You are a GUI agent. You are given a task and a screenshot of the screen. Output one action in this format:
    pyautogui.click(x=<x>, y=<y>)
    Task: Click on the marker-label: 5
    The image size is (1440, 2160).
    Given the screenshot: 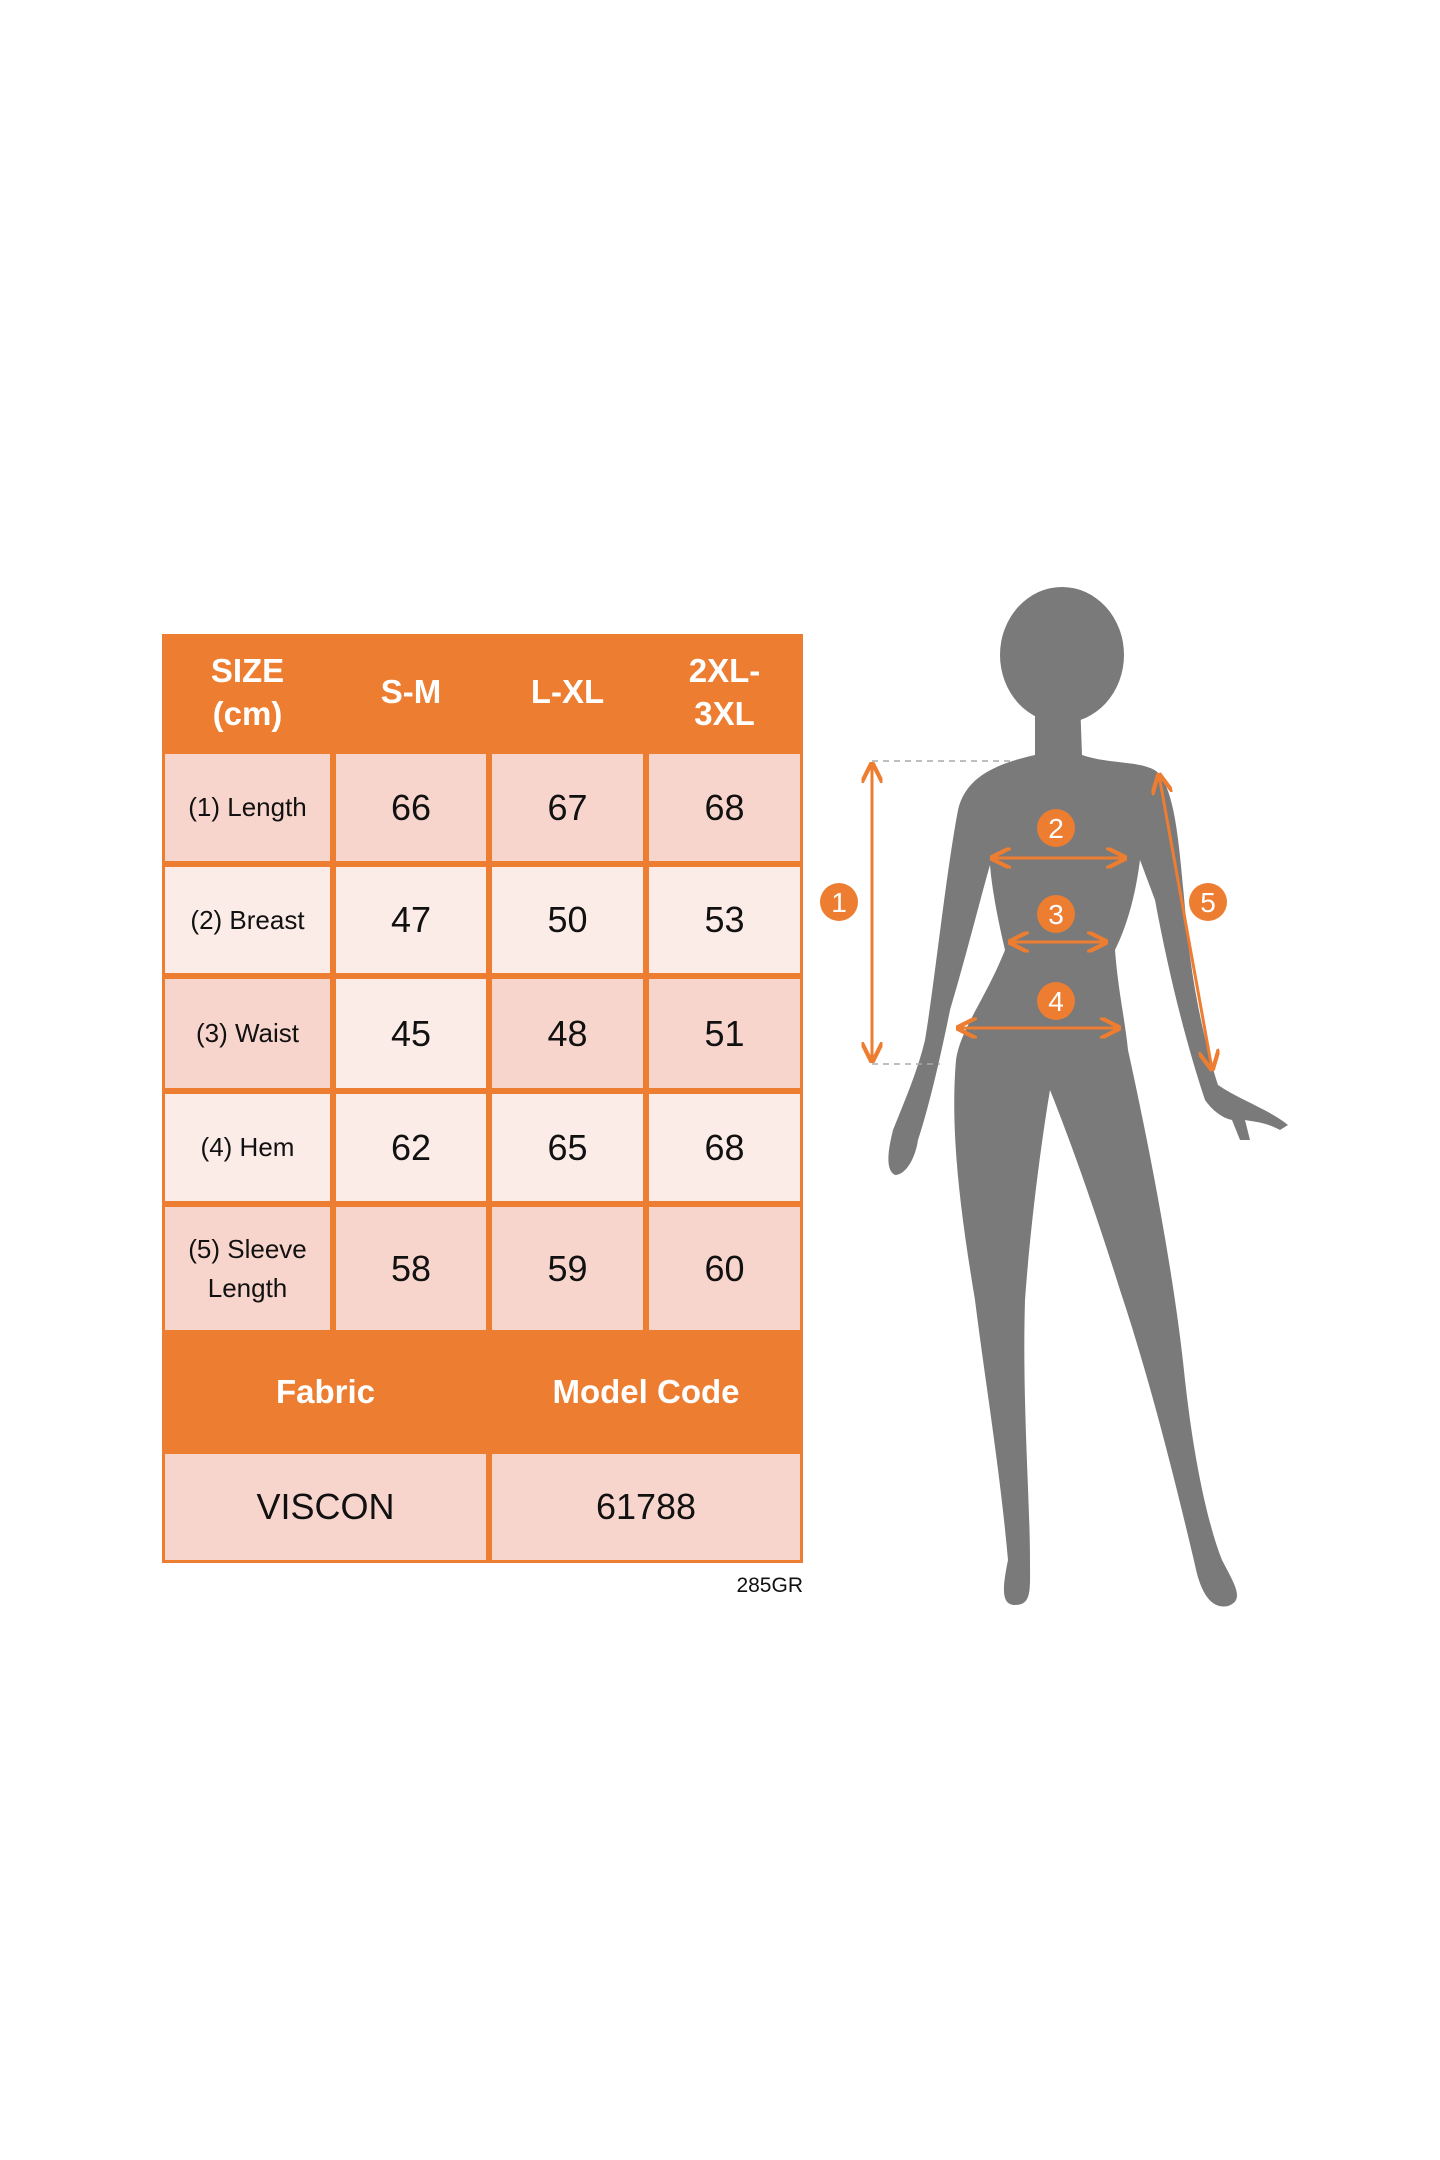 What is the action you would take?
    pyautogui.click(x=1208, y=902)
    